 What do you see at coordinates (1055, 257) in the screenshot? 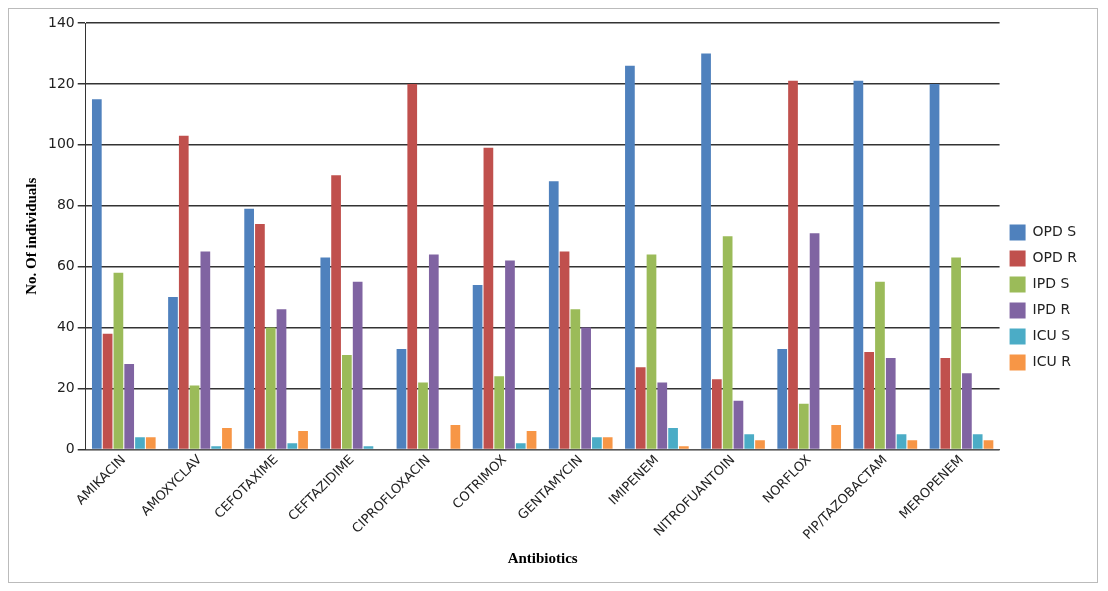
I see `legend-label: OPD R` at bounding box center [1055, 257].